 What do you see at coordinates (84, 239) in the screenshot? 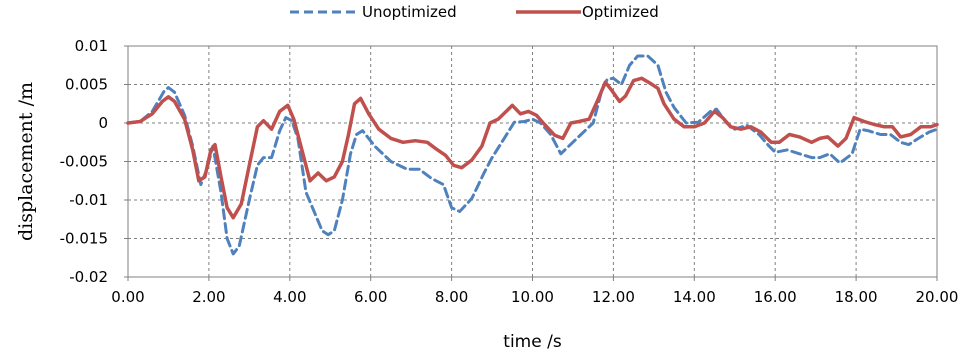
I see `y-tick-label: -0.015` at bounding box center [84, 239].